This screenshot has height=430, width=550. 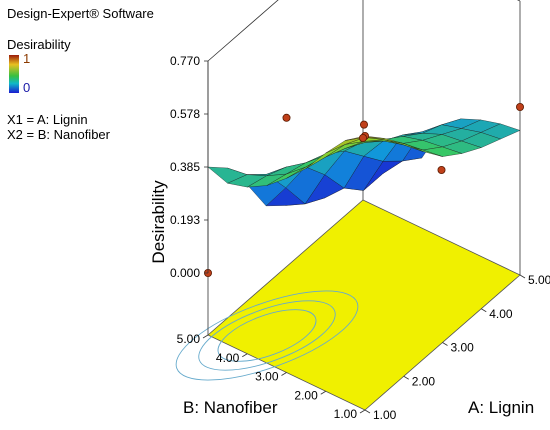 What do you see at coordinates (189, 339) in the screenshot?
I see `y-tick-label: 5.00` at bounding box center [189, 339].